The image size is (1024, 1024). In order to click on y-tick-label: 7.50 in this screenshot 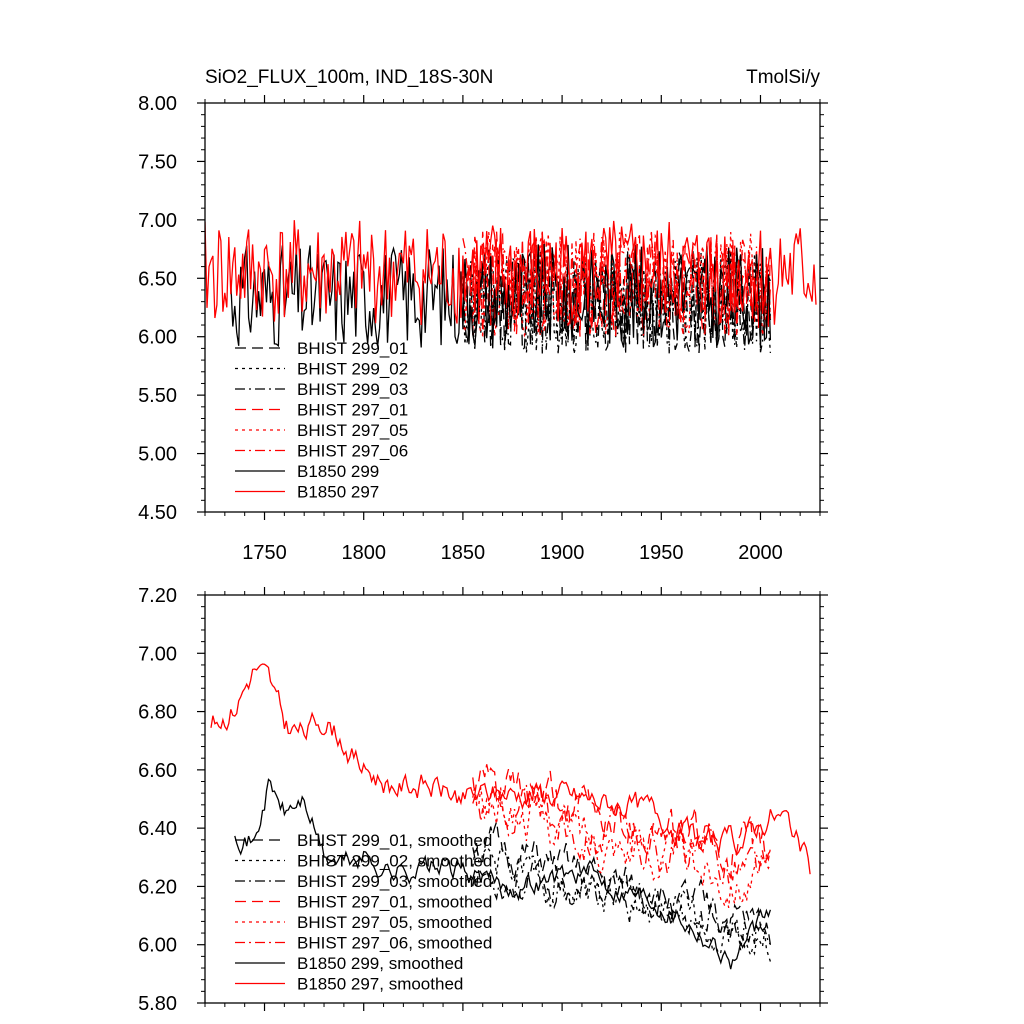, I will do `click(157, 162)`.